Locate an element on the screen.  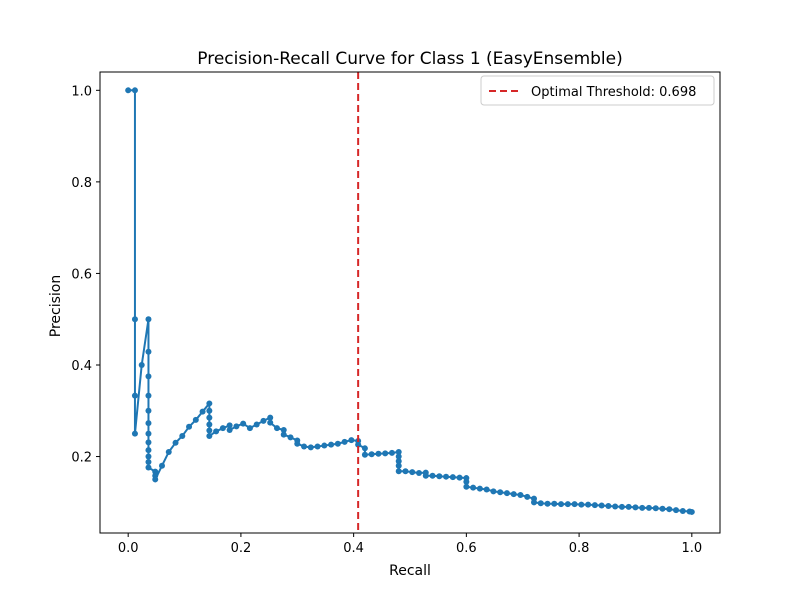
legend: Optimal Threshold: 0.698 is located at coordinates (597, 90).